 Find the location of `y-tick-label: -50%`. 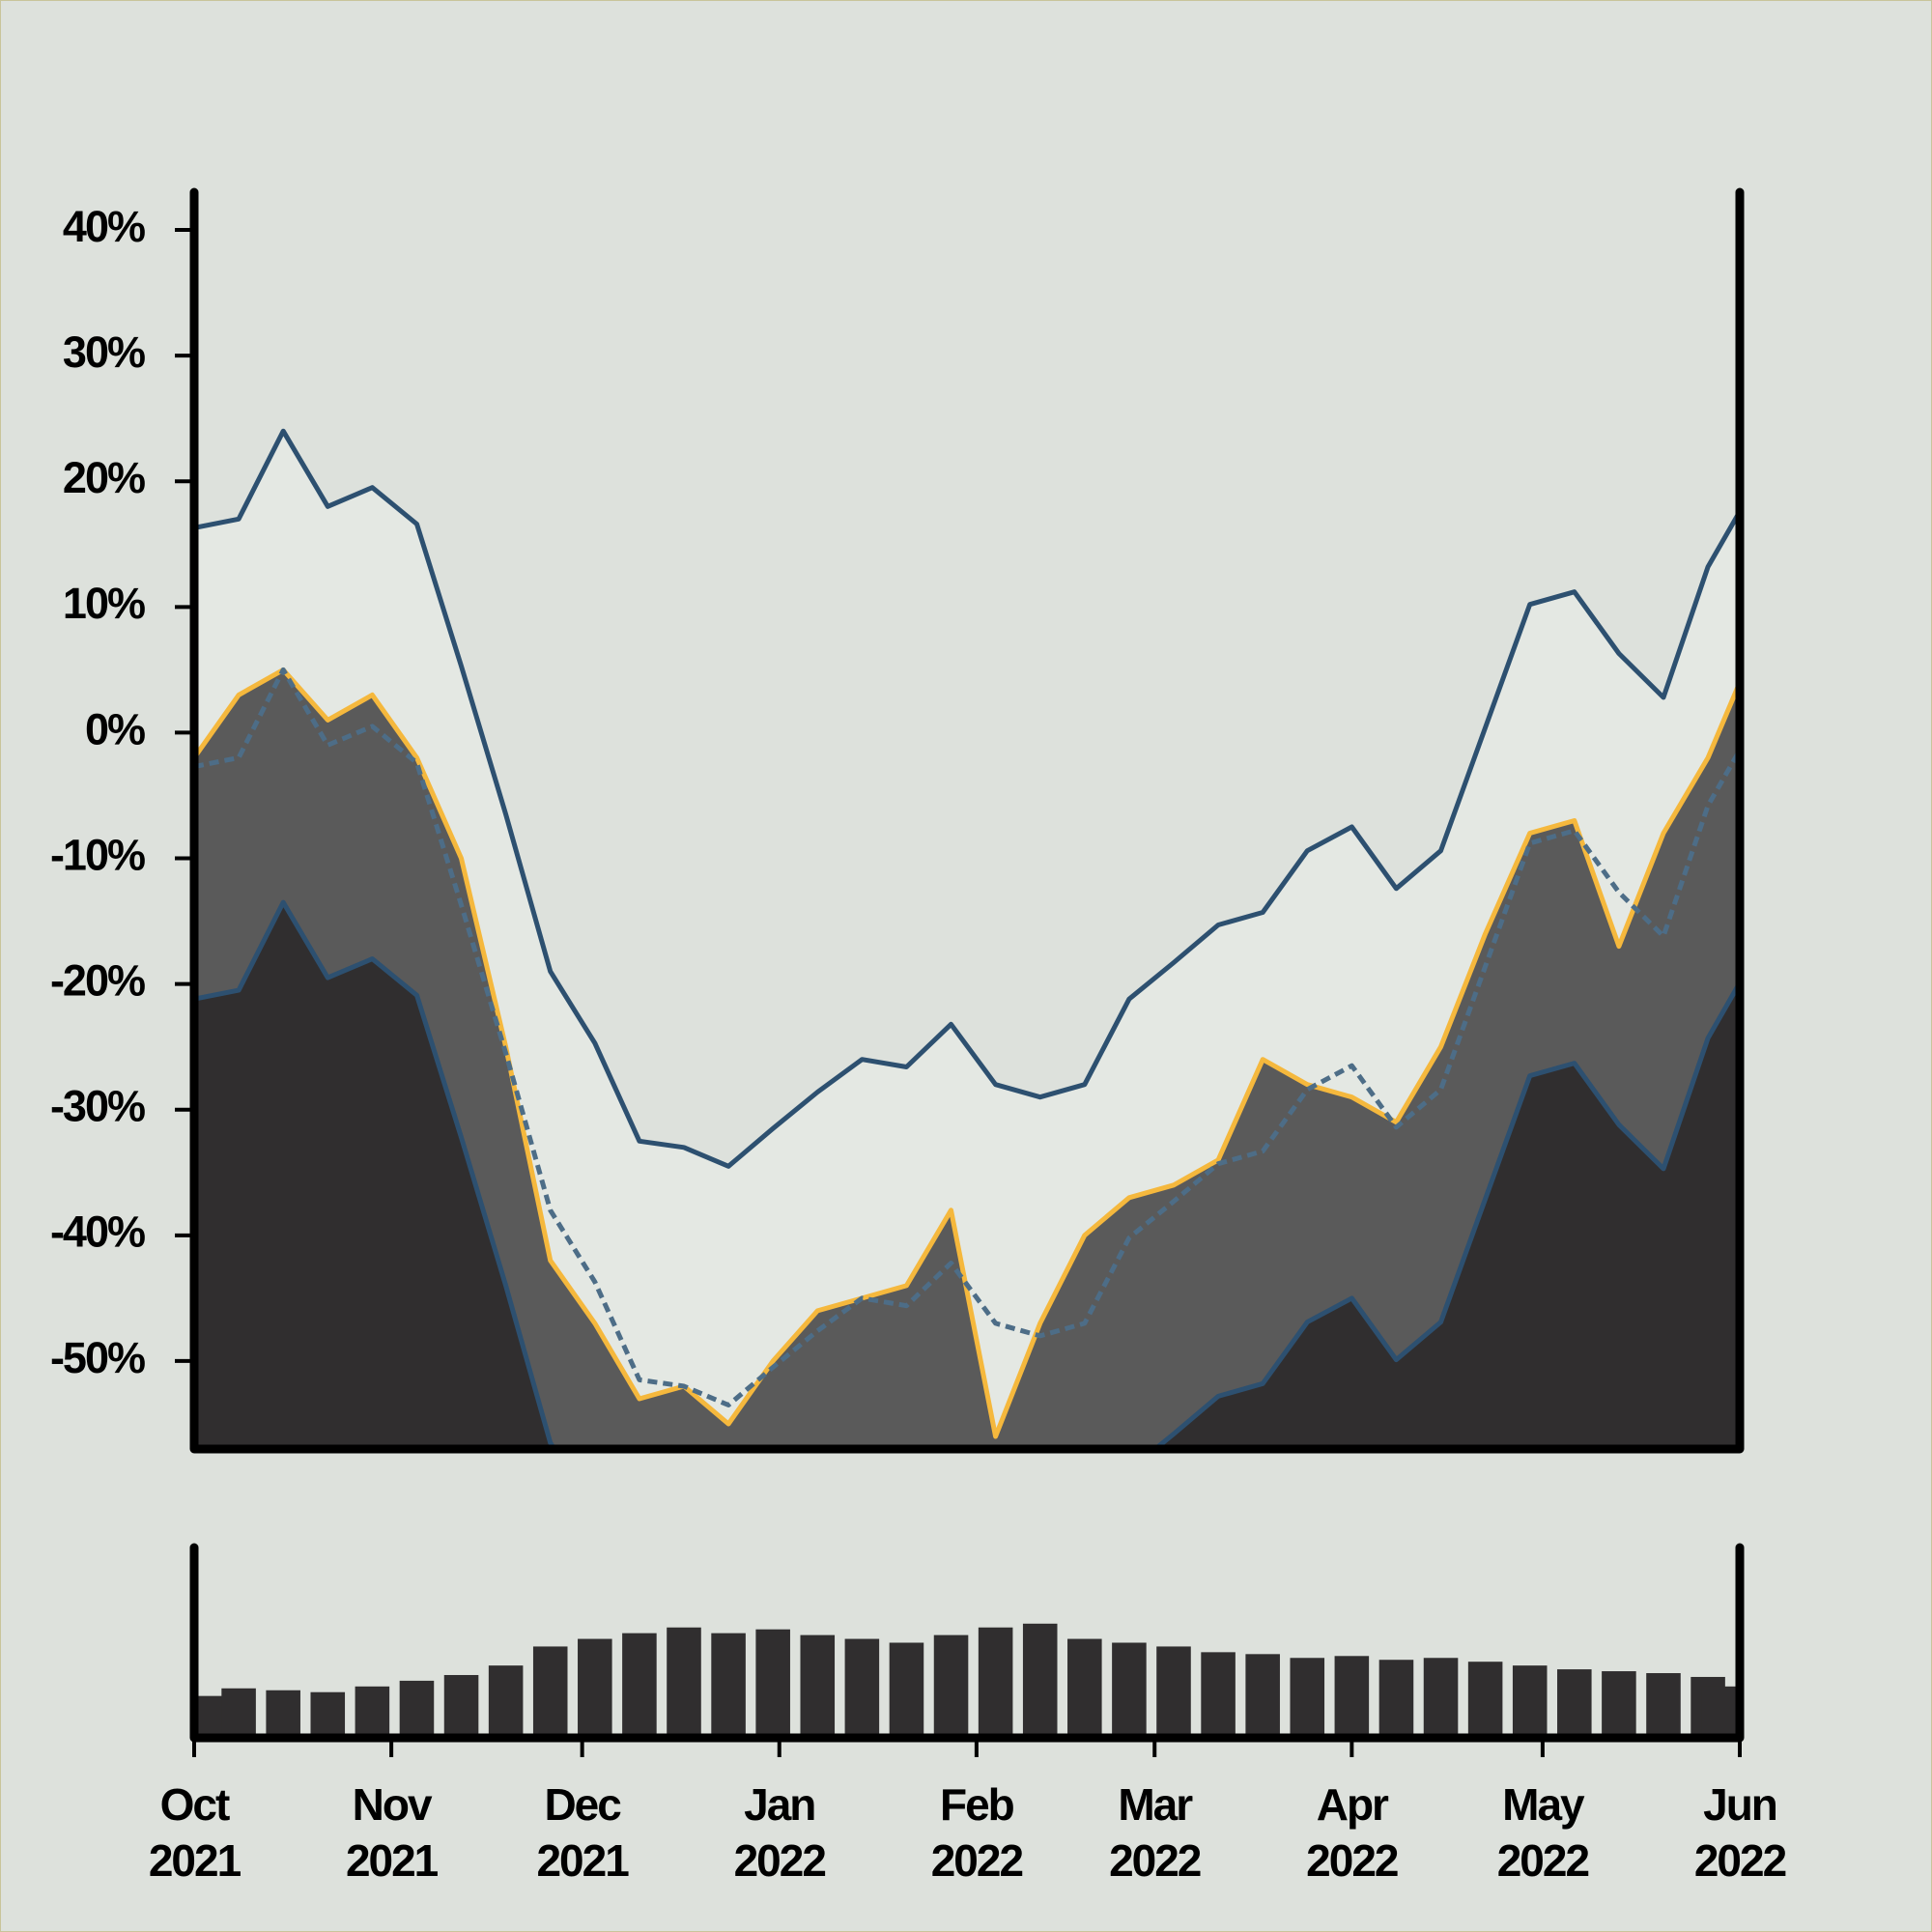

y-tick-label: -50% is located at coordinates (97, 1357).